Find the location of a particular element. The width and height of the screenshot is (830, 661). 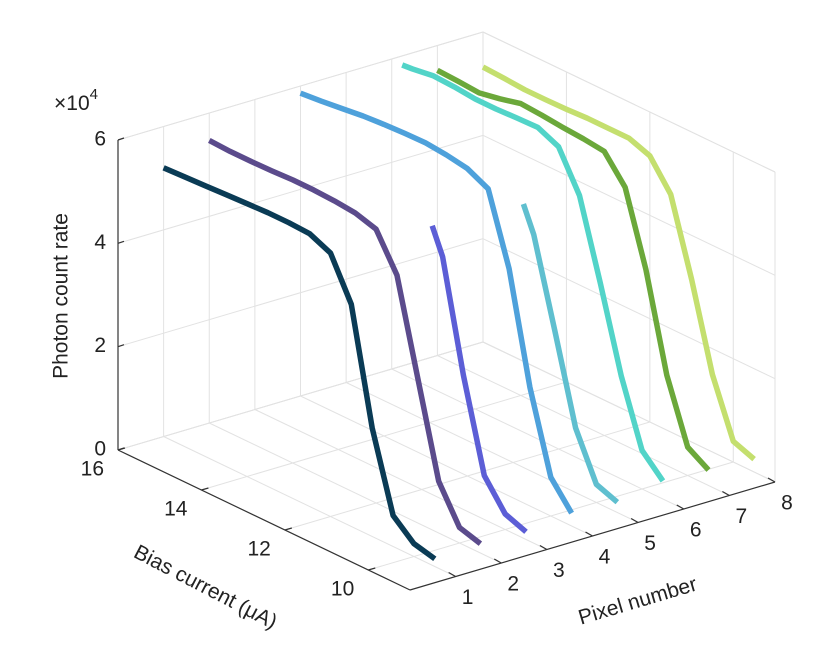

x-tick-label: 4 is located at coordinates (605, 557).